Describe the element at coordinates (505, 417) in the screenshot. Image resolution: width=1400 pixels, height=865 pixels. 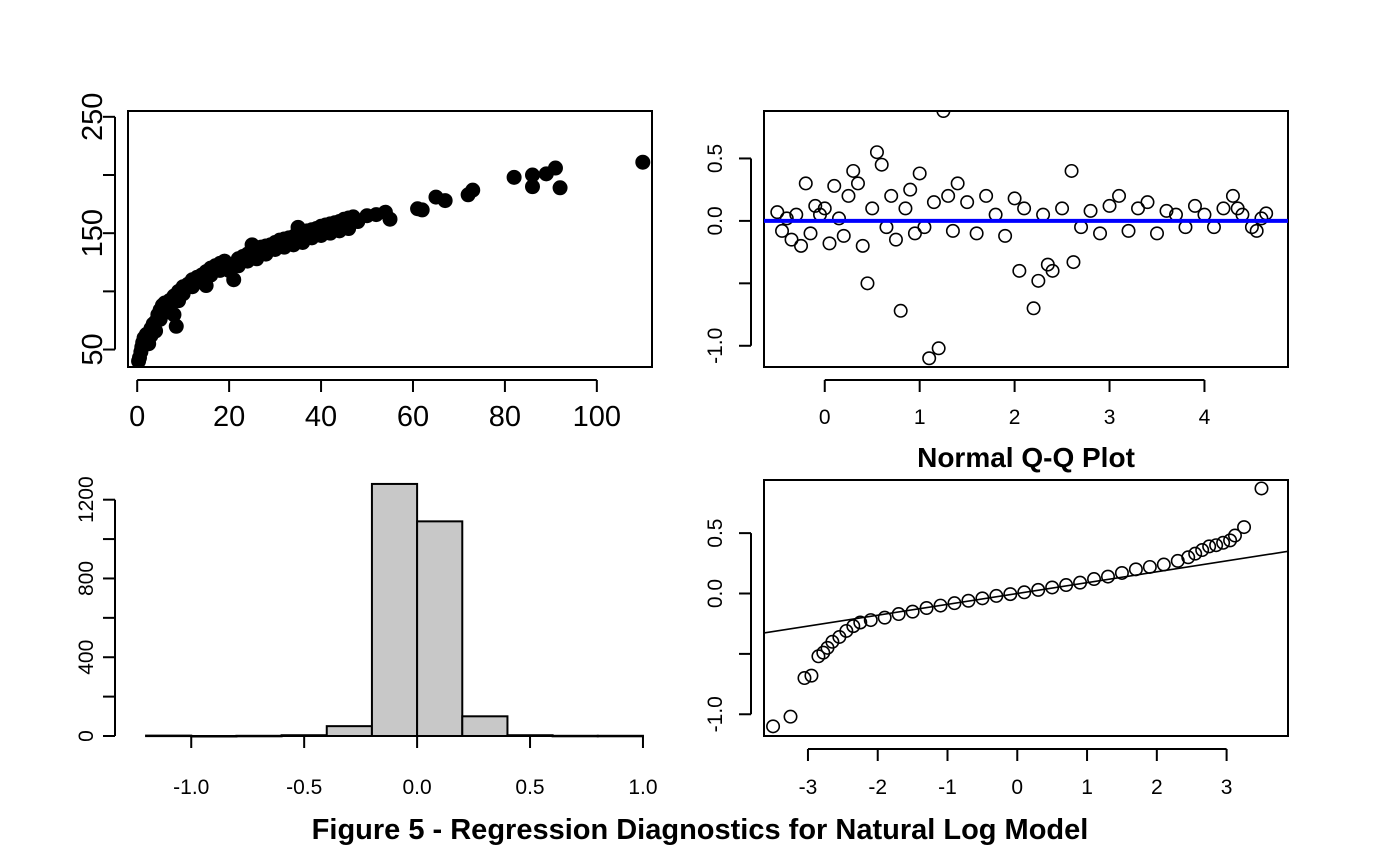
I see `x-tick-label: 80` at that location.